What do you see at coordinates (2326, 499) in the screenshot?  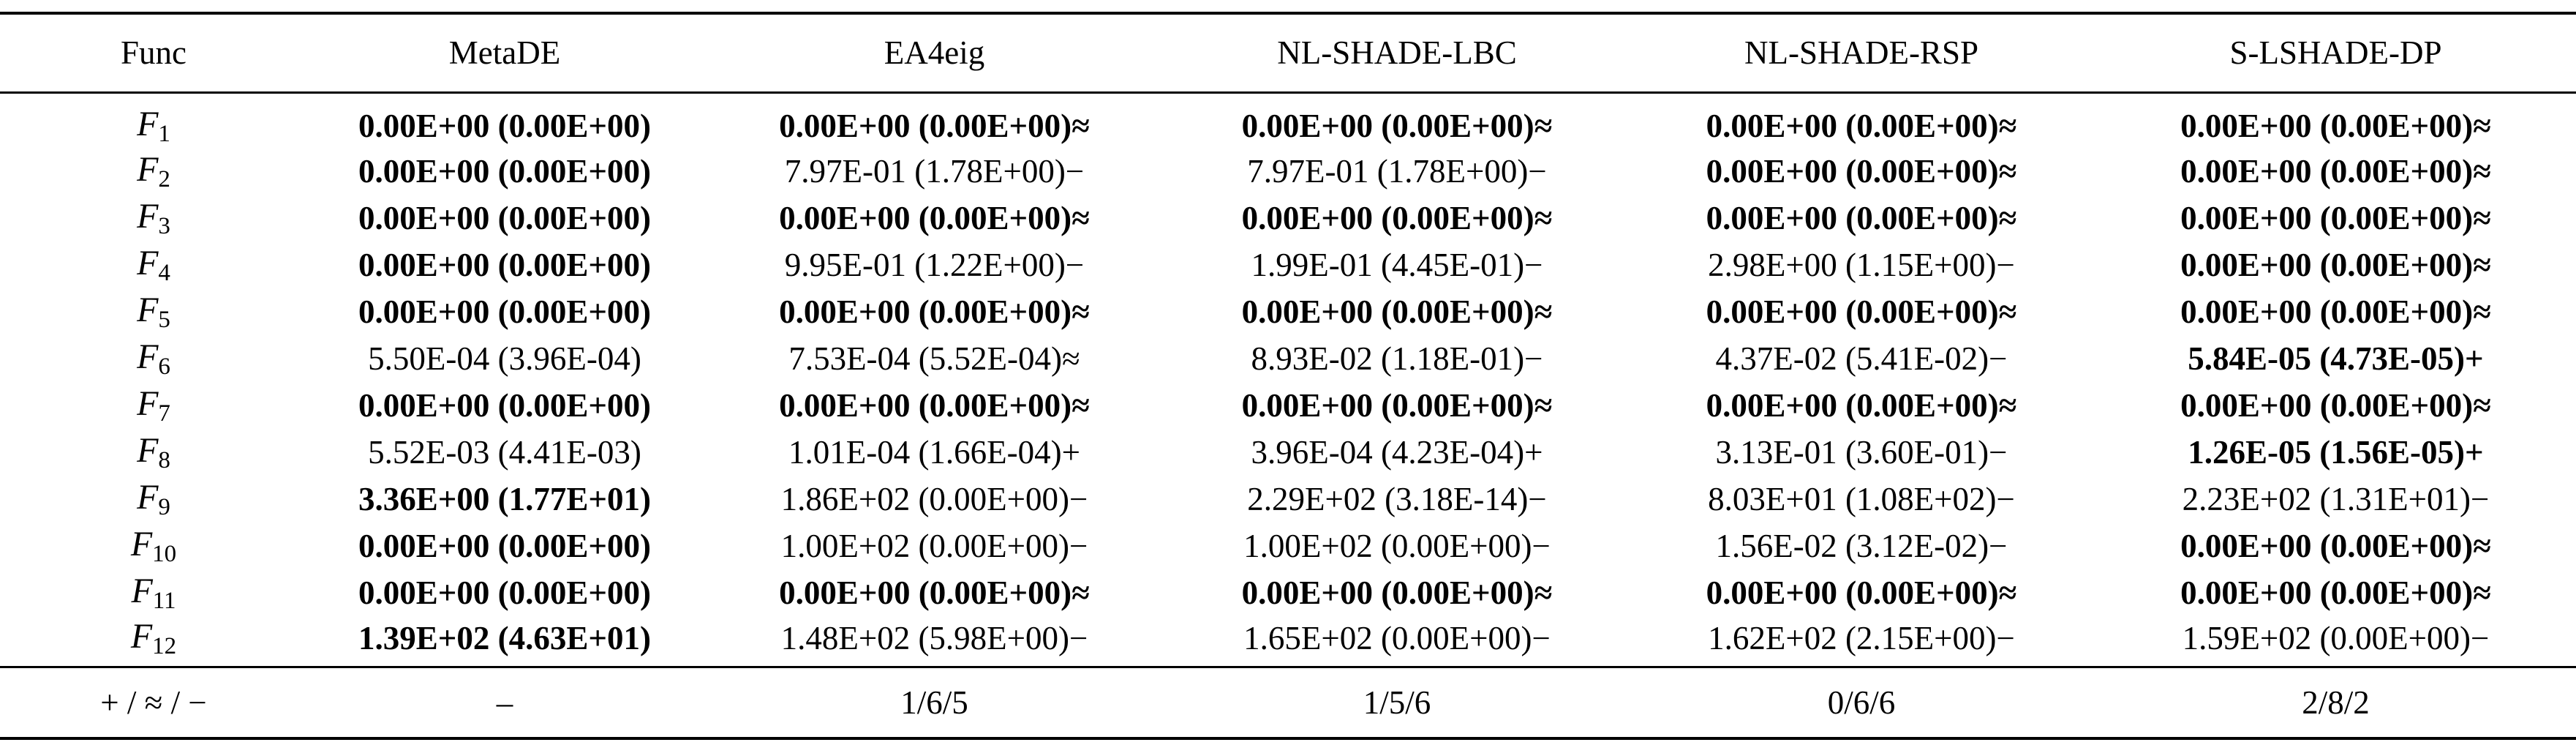 I see `result-value: 2.23E+02 (1.31E+01)` at bounding box center [2326, 499].